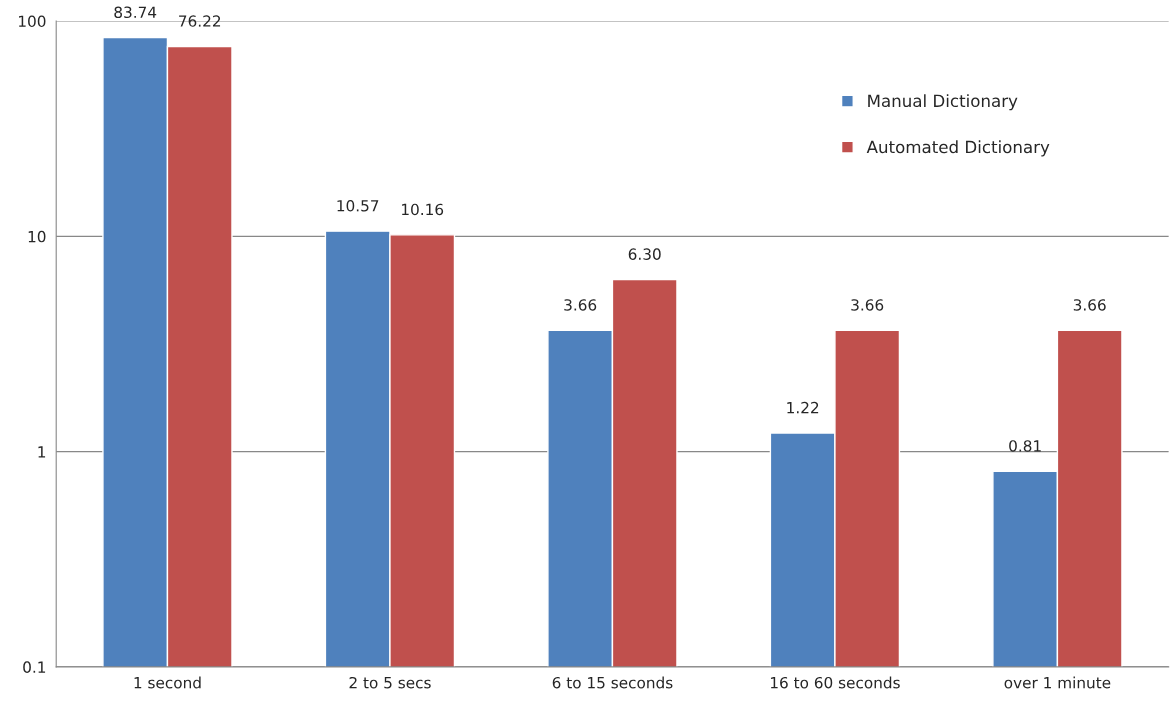 Image resolution: width=1171 pixels, height=702 pixels. What do you see at coordinates (390, 682) in the screenshot?
I see `x-tick-label: 2 to 5 secs` at bounding box center [390, 682].